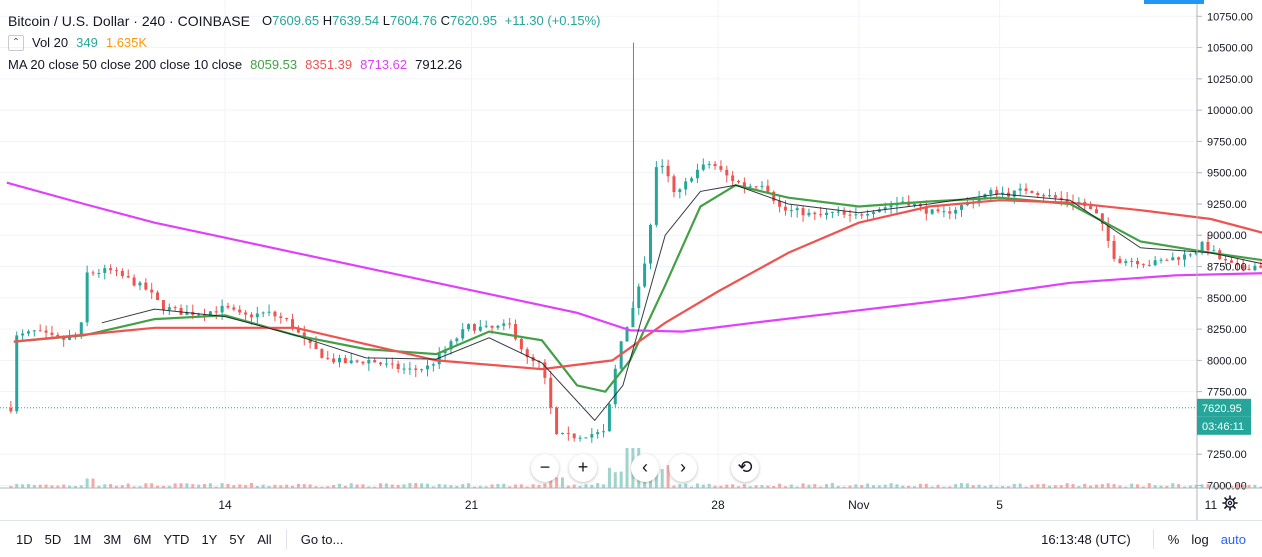 The width and height of the screenshot is (1262, 557). What do you see at coordinates (1086, 539) in the screenshot?
I see `utc-clock: 16:13:48 (UTC)` at bounding box center [1086, 539].